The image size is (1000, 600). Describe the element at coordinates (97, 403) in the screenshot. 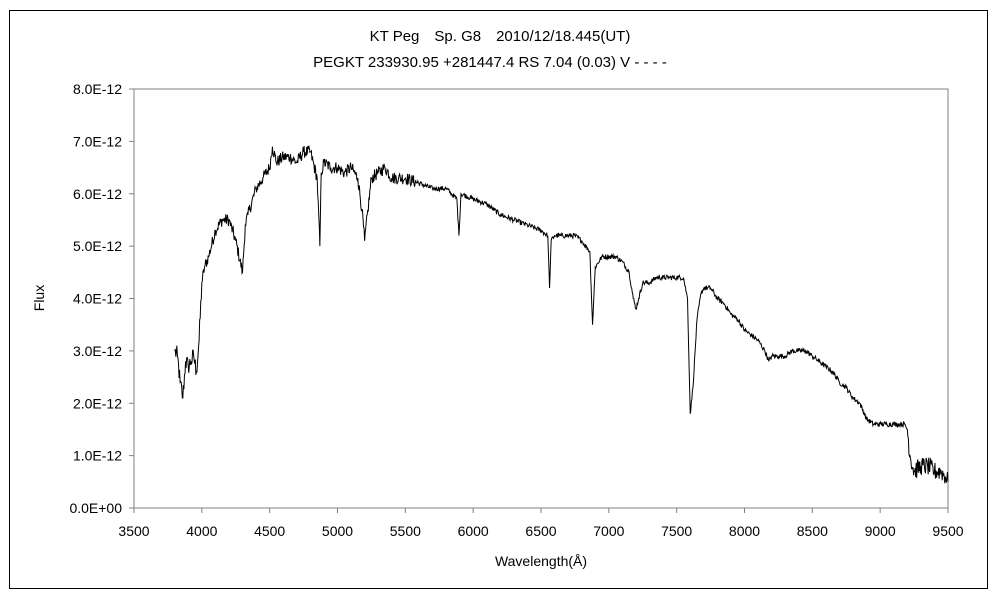

I see `y-tick-label: 2.0E-12` at that location.